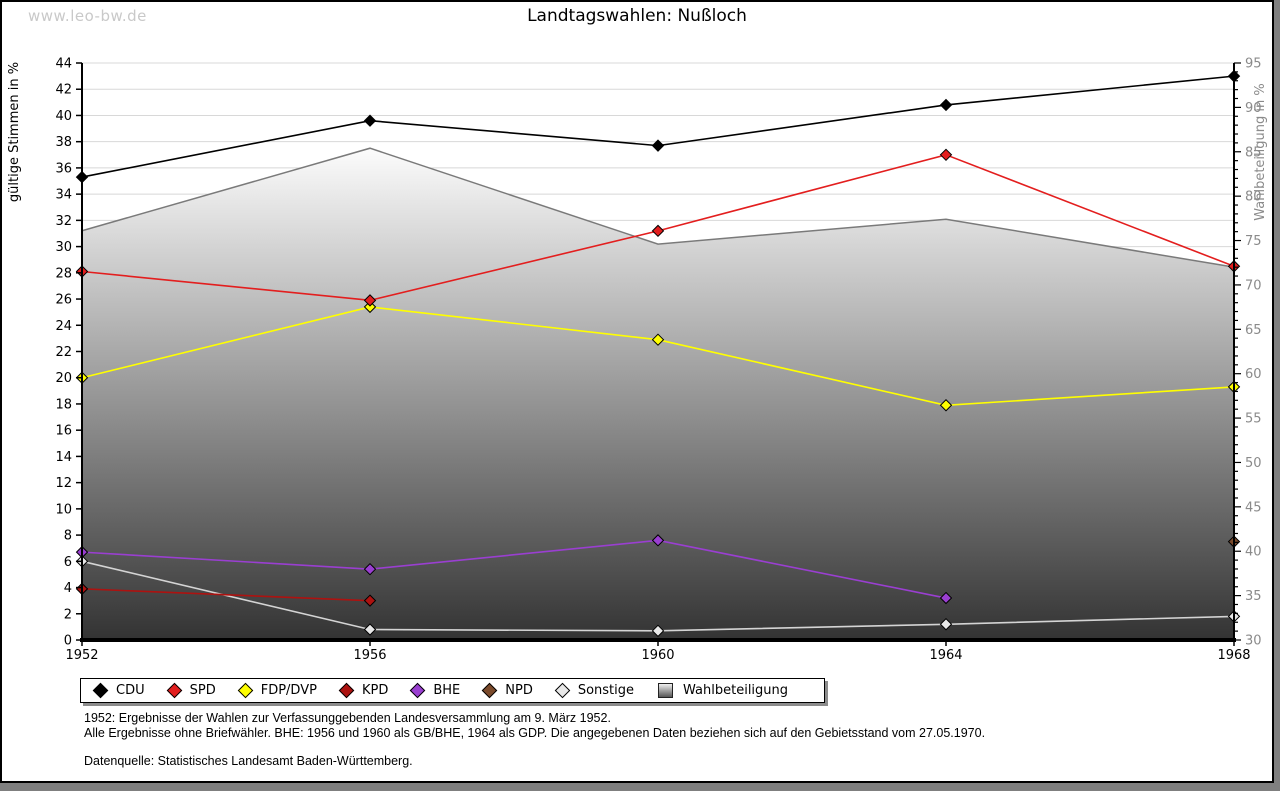  What do you see at coordinates (946, 155) in the screenshot?
I see `marker-spd-1964` at bounding box center [946, 155].